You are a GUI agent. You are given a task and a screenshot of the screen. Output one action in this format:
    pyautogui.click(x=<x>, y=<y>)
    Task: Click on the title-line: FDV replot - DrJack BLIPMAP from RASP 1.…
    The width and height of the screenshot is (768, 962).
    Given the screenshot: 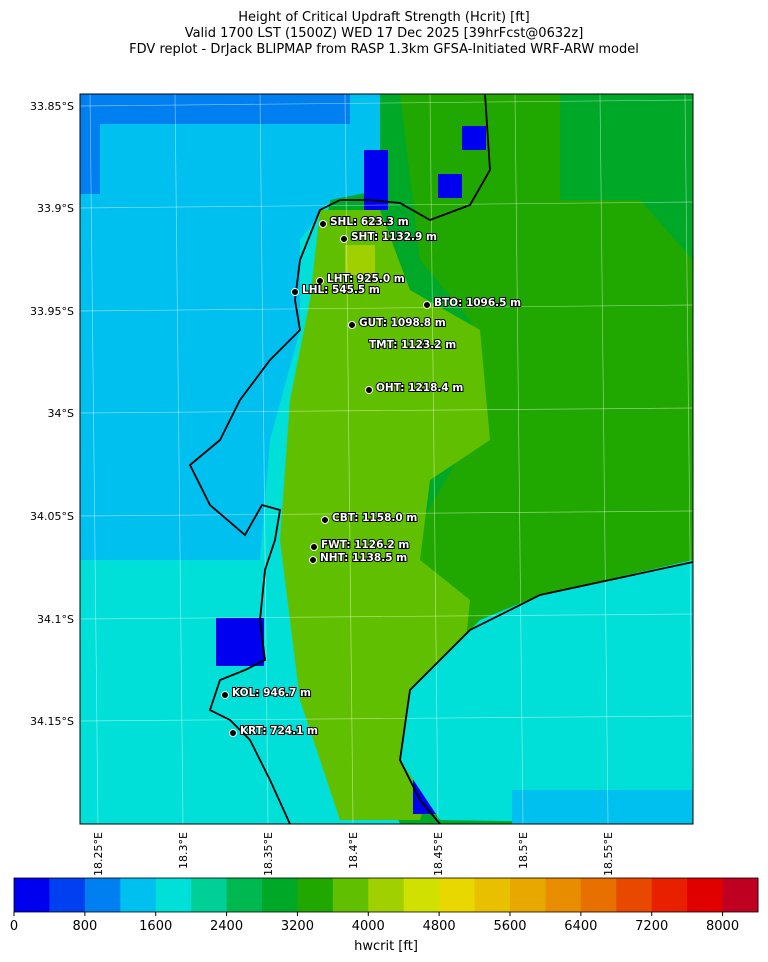 What is the action you would take?
    pyautogui.click(x=384, y=49)
    